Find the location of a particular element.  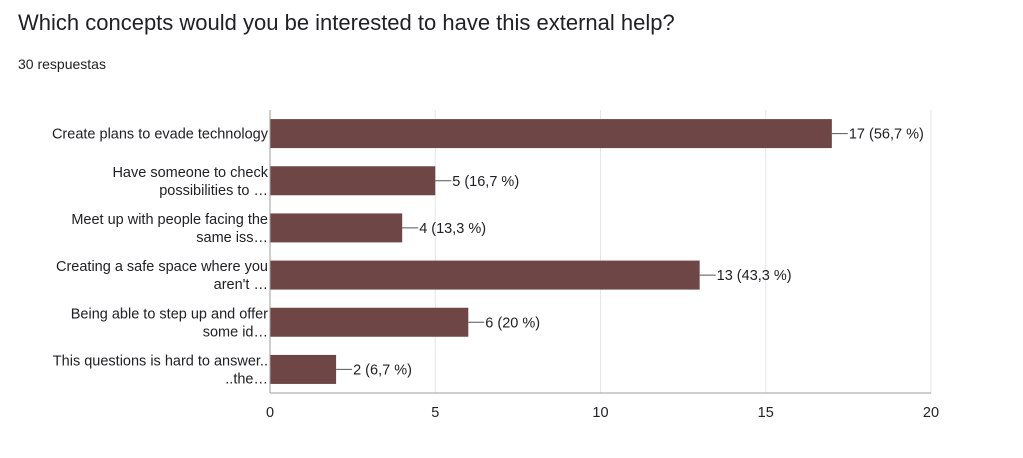

x-tick-label: 20 is located at coordinates (931, 413).